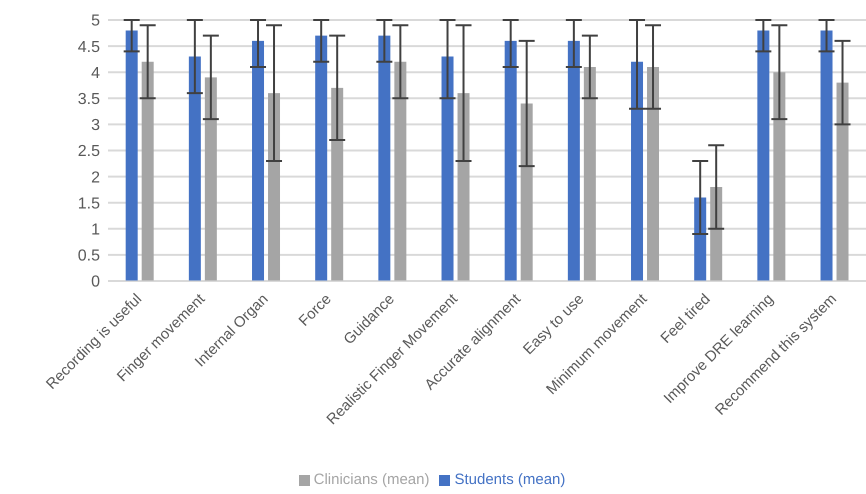 This screenshot has width=866, height=494. What do you see at coordinates (89, 256) in the screenshot?
I see `y-tick-label: 0.5` at bounding box center [89, 256].